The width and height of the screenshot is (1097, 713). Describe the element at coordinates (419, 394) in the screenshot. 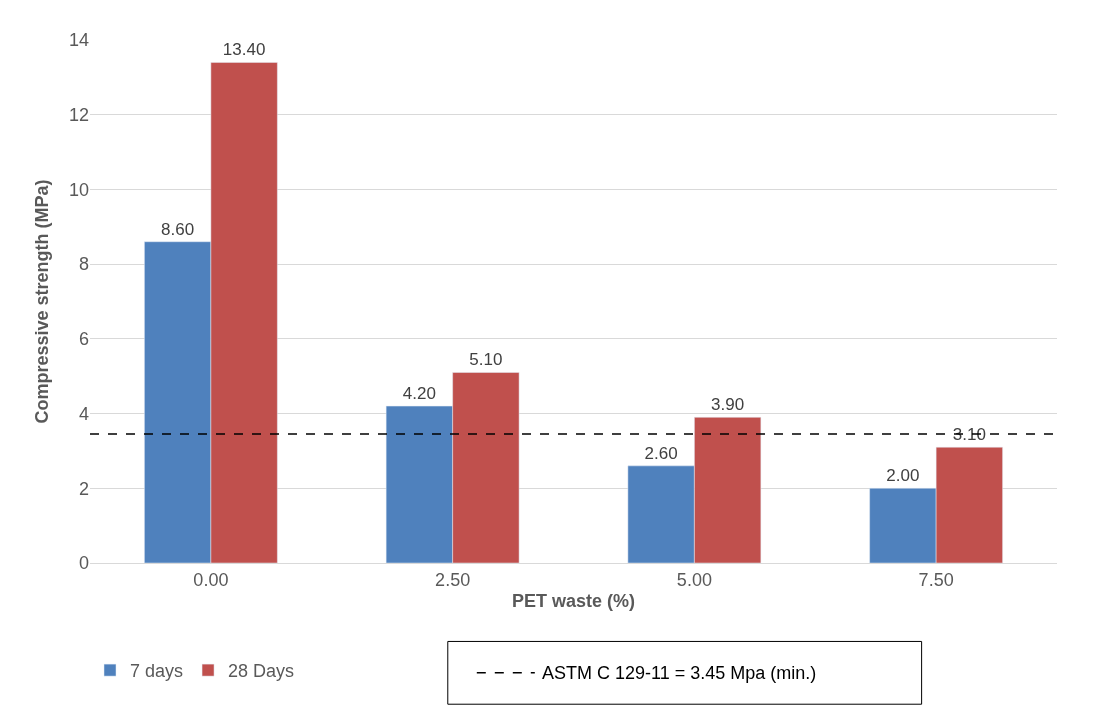

I see `data-label: 4.20` at that location.